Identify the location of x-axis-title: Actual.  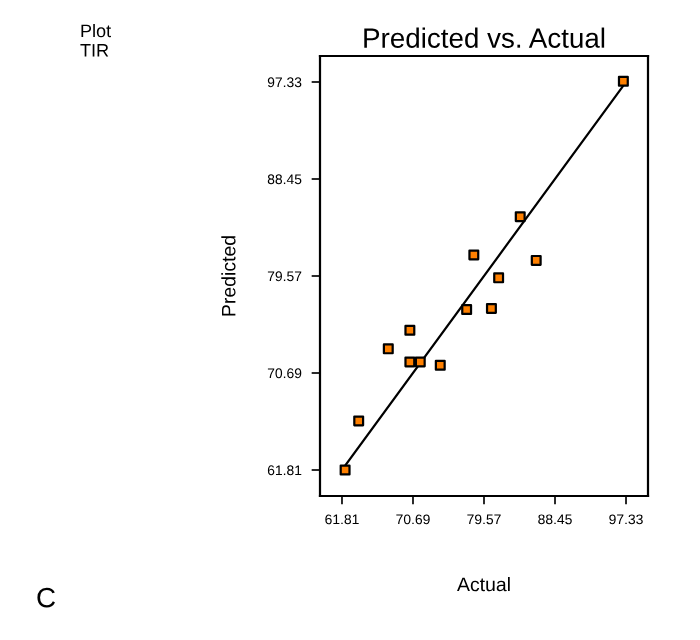
(483, 584).